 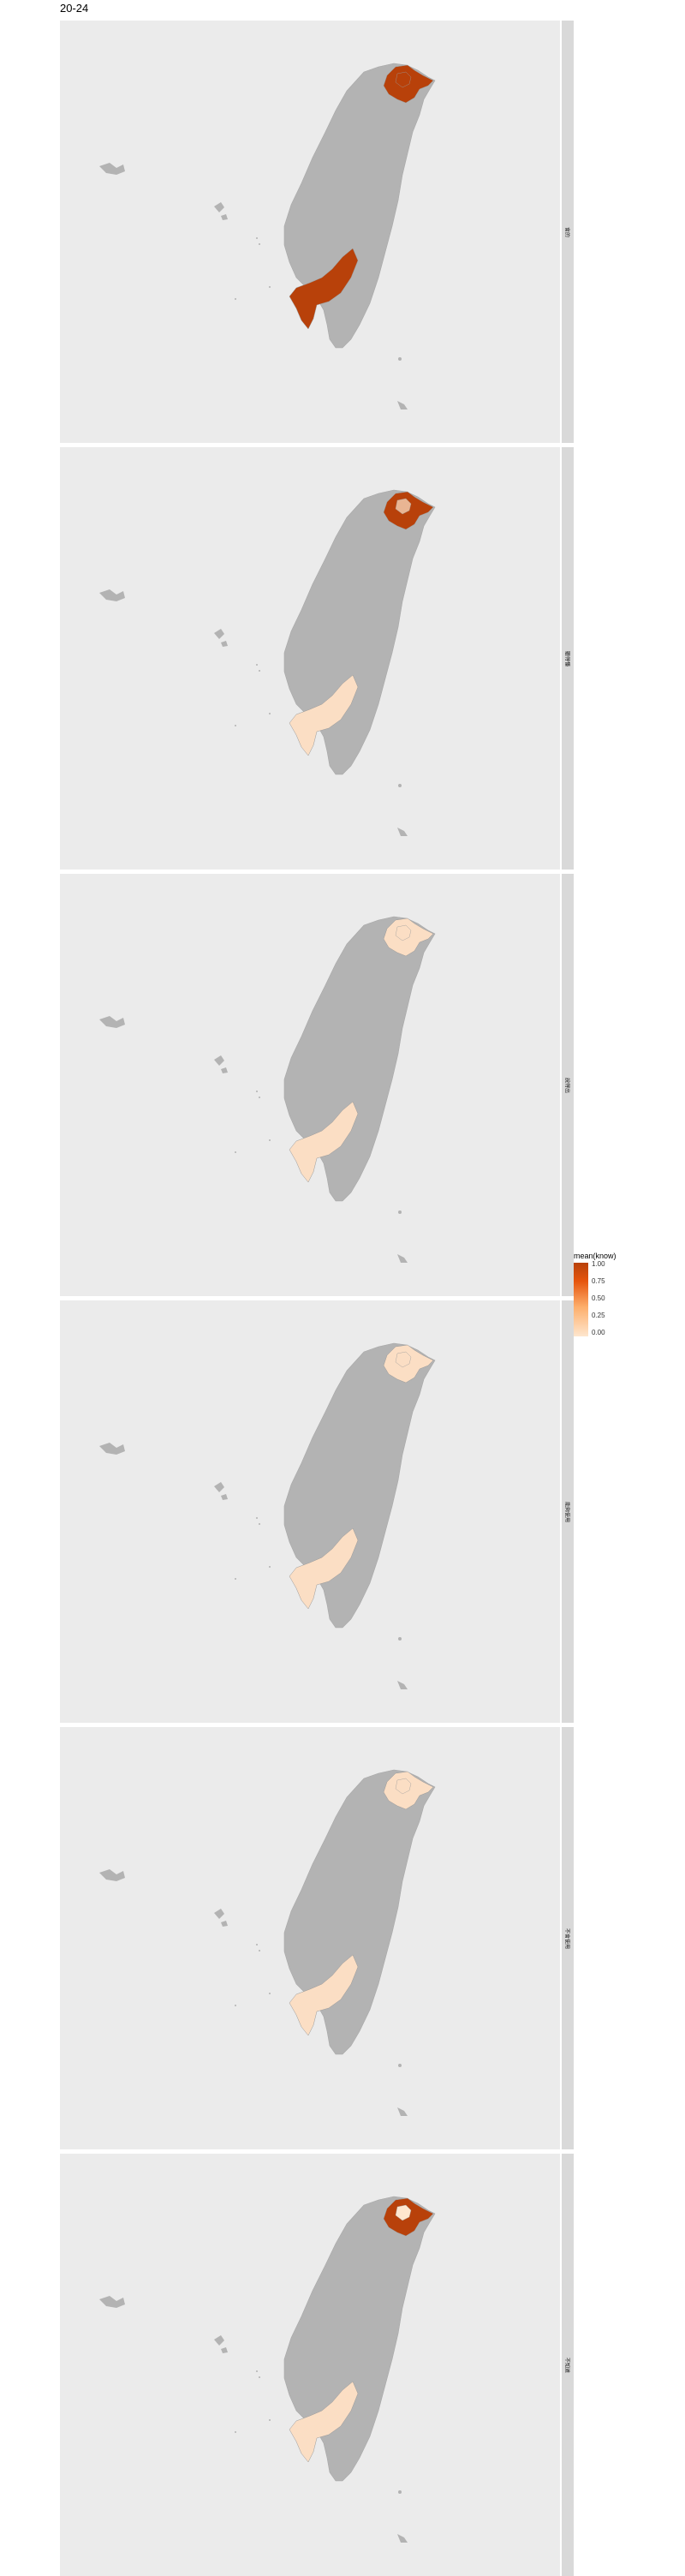 I want to click on legend-tick: 0.25, so click(x=598, y=1315).